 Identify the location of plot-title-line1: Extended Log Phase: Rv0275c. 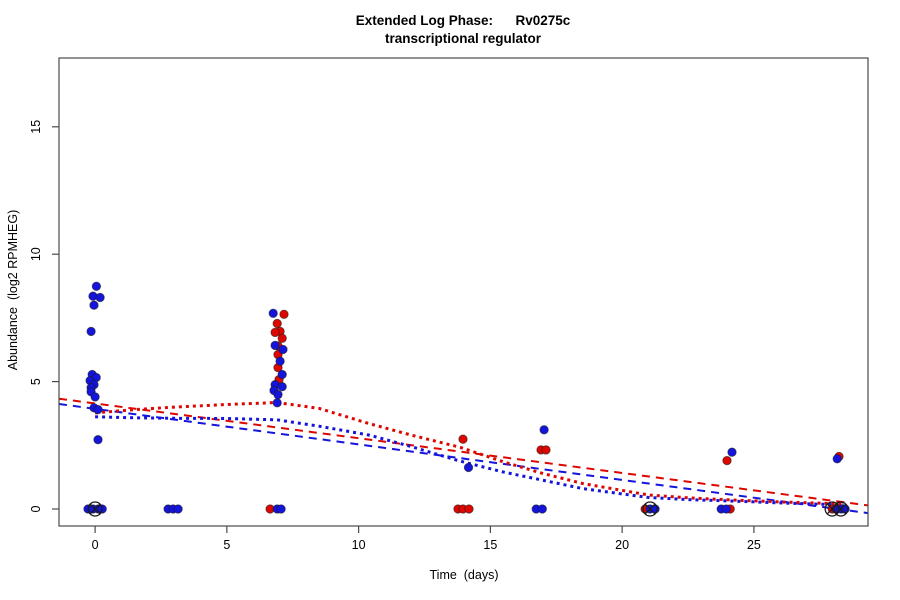
(463, 20).